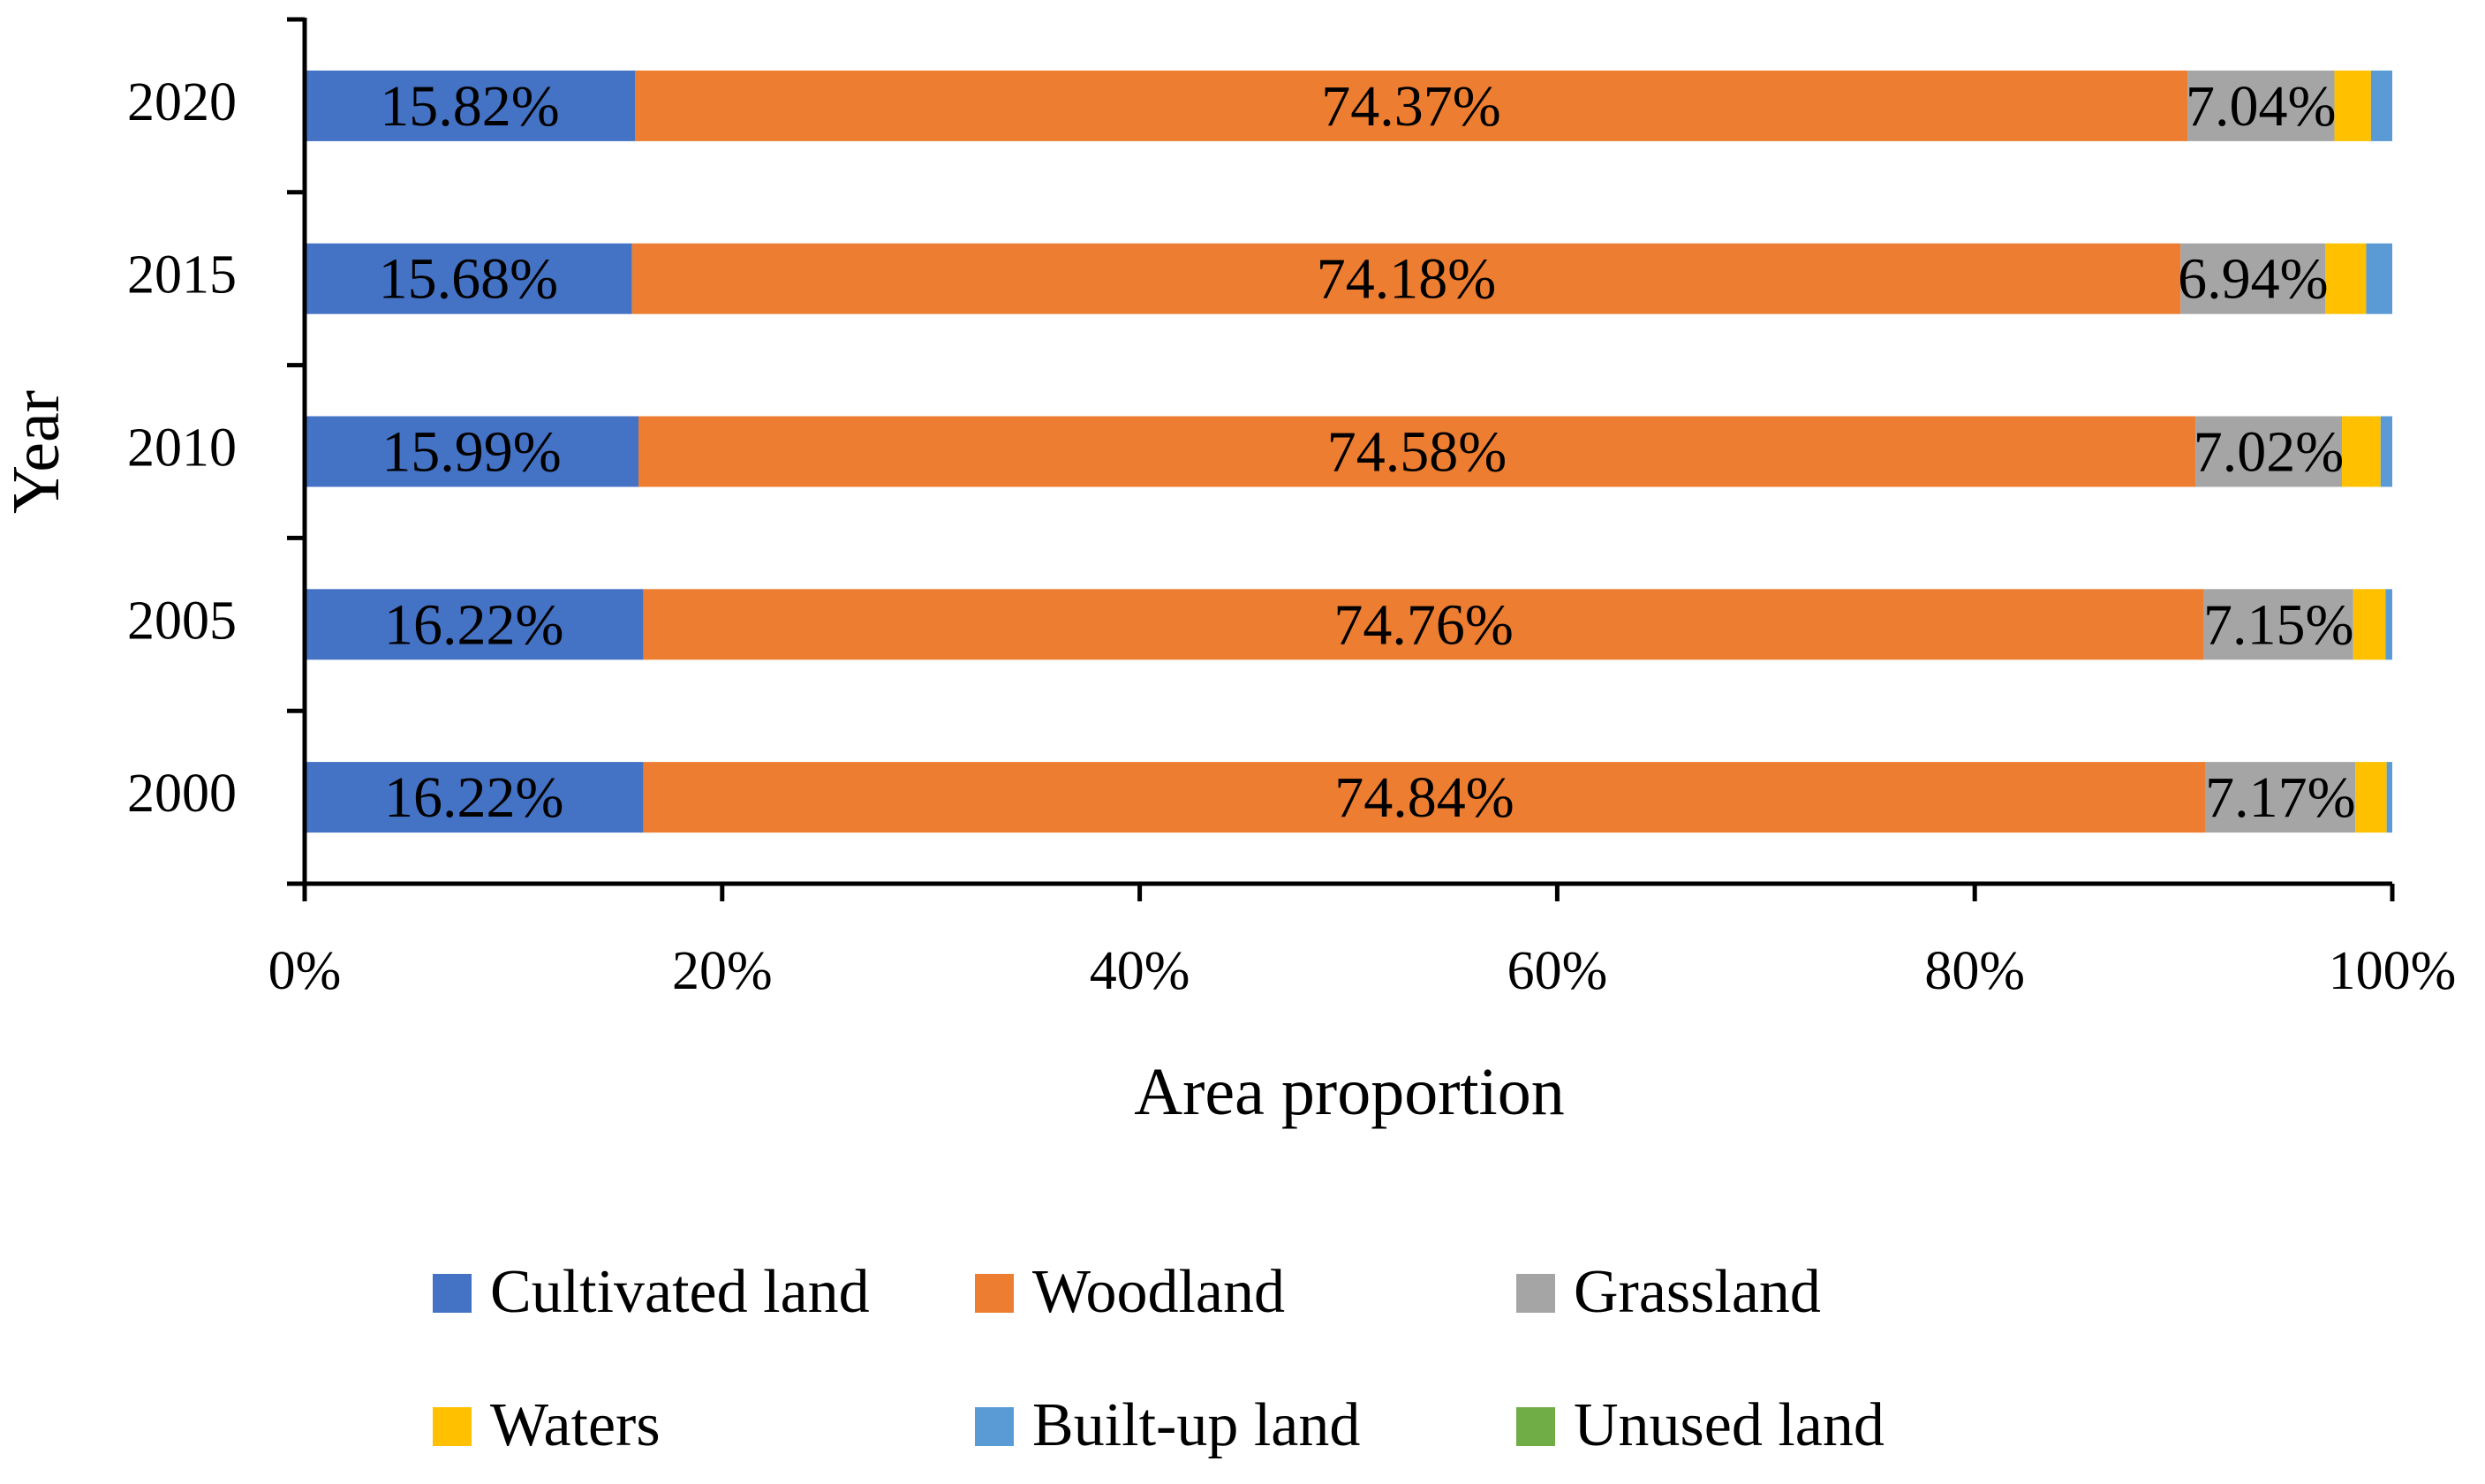 Image resolution: width=2485 pixels, height=1484 pixels. Describe the element at coordinates (2369, 624) in the screenshot. I see `bar-waters-2005` at that location.